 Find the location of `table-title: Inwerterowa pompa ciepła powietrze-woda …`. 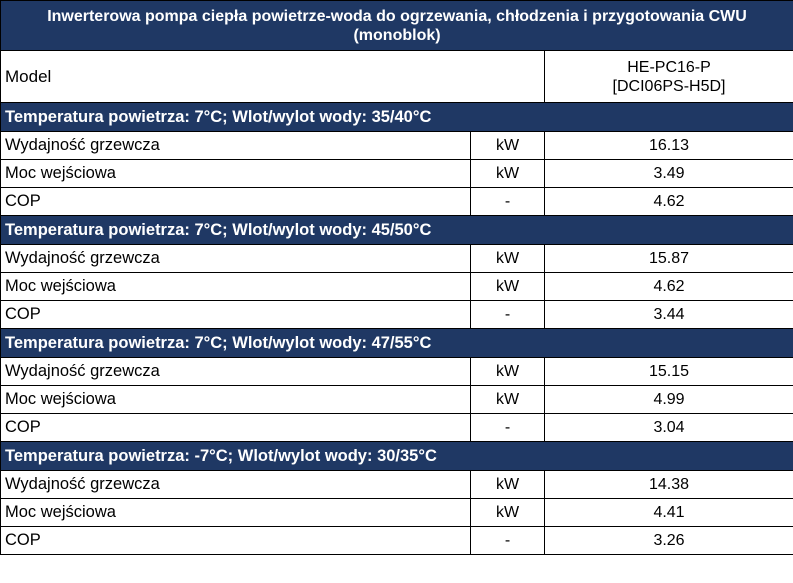

table-title: Inwerterowa pompa ciepła powietrze-woda … is located at coordinates (396, 25).